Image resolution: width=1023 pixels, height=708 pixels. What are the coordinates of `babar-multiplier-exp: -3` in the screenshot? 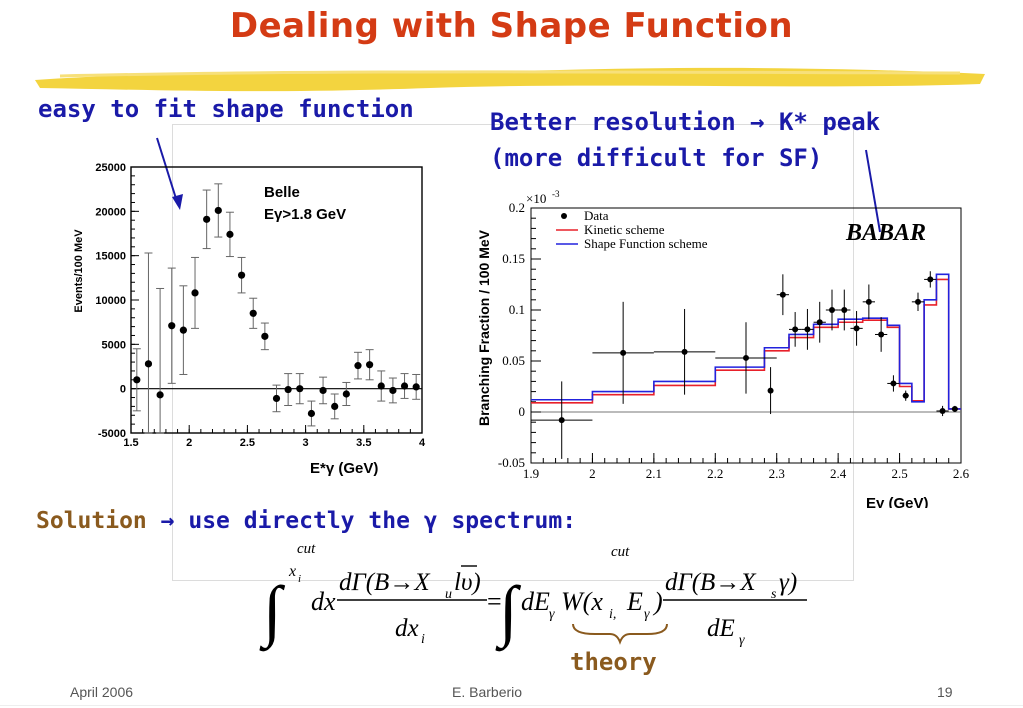 It's located at (556, 194).